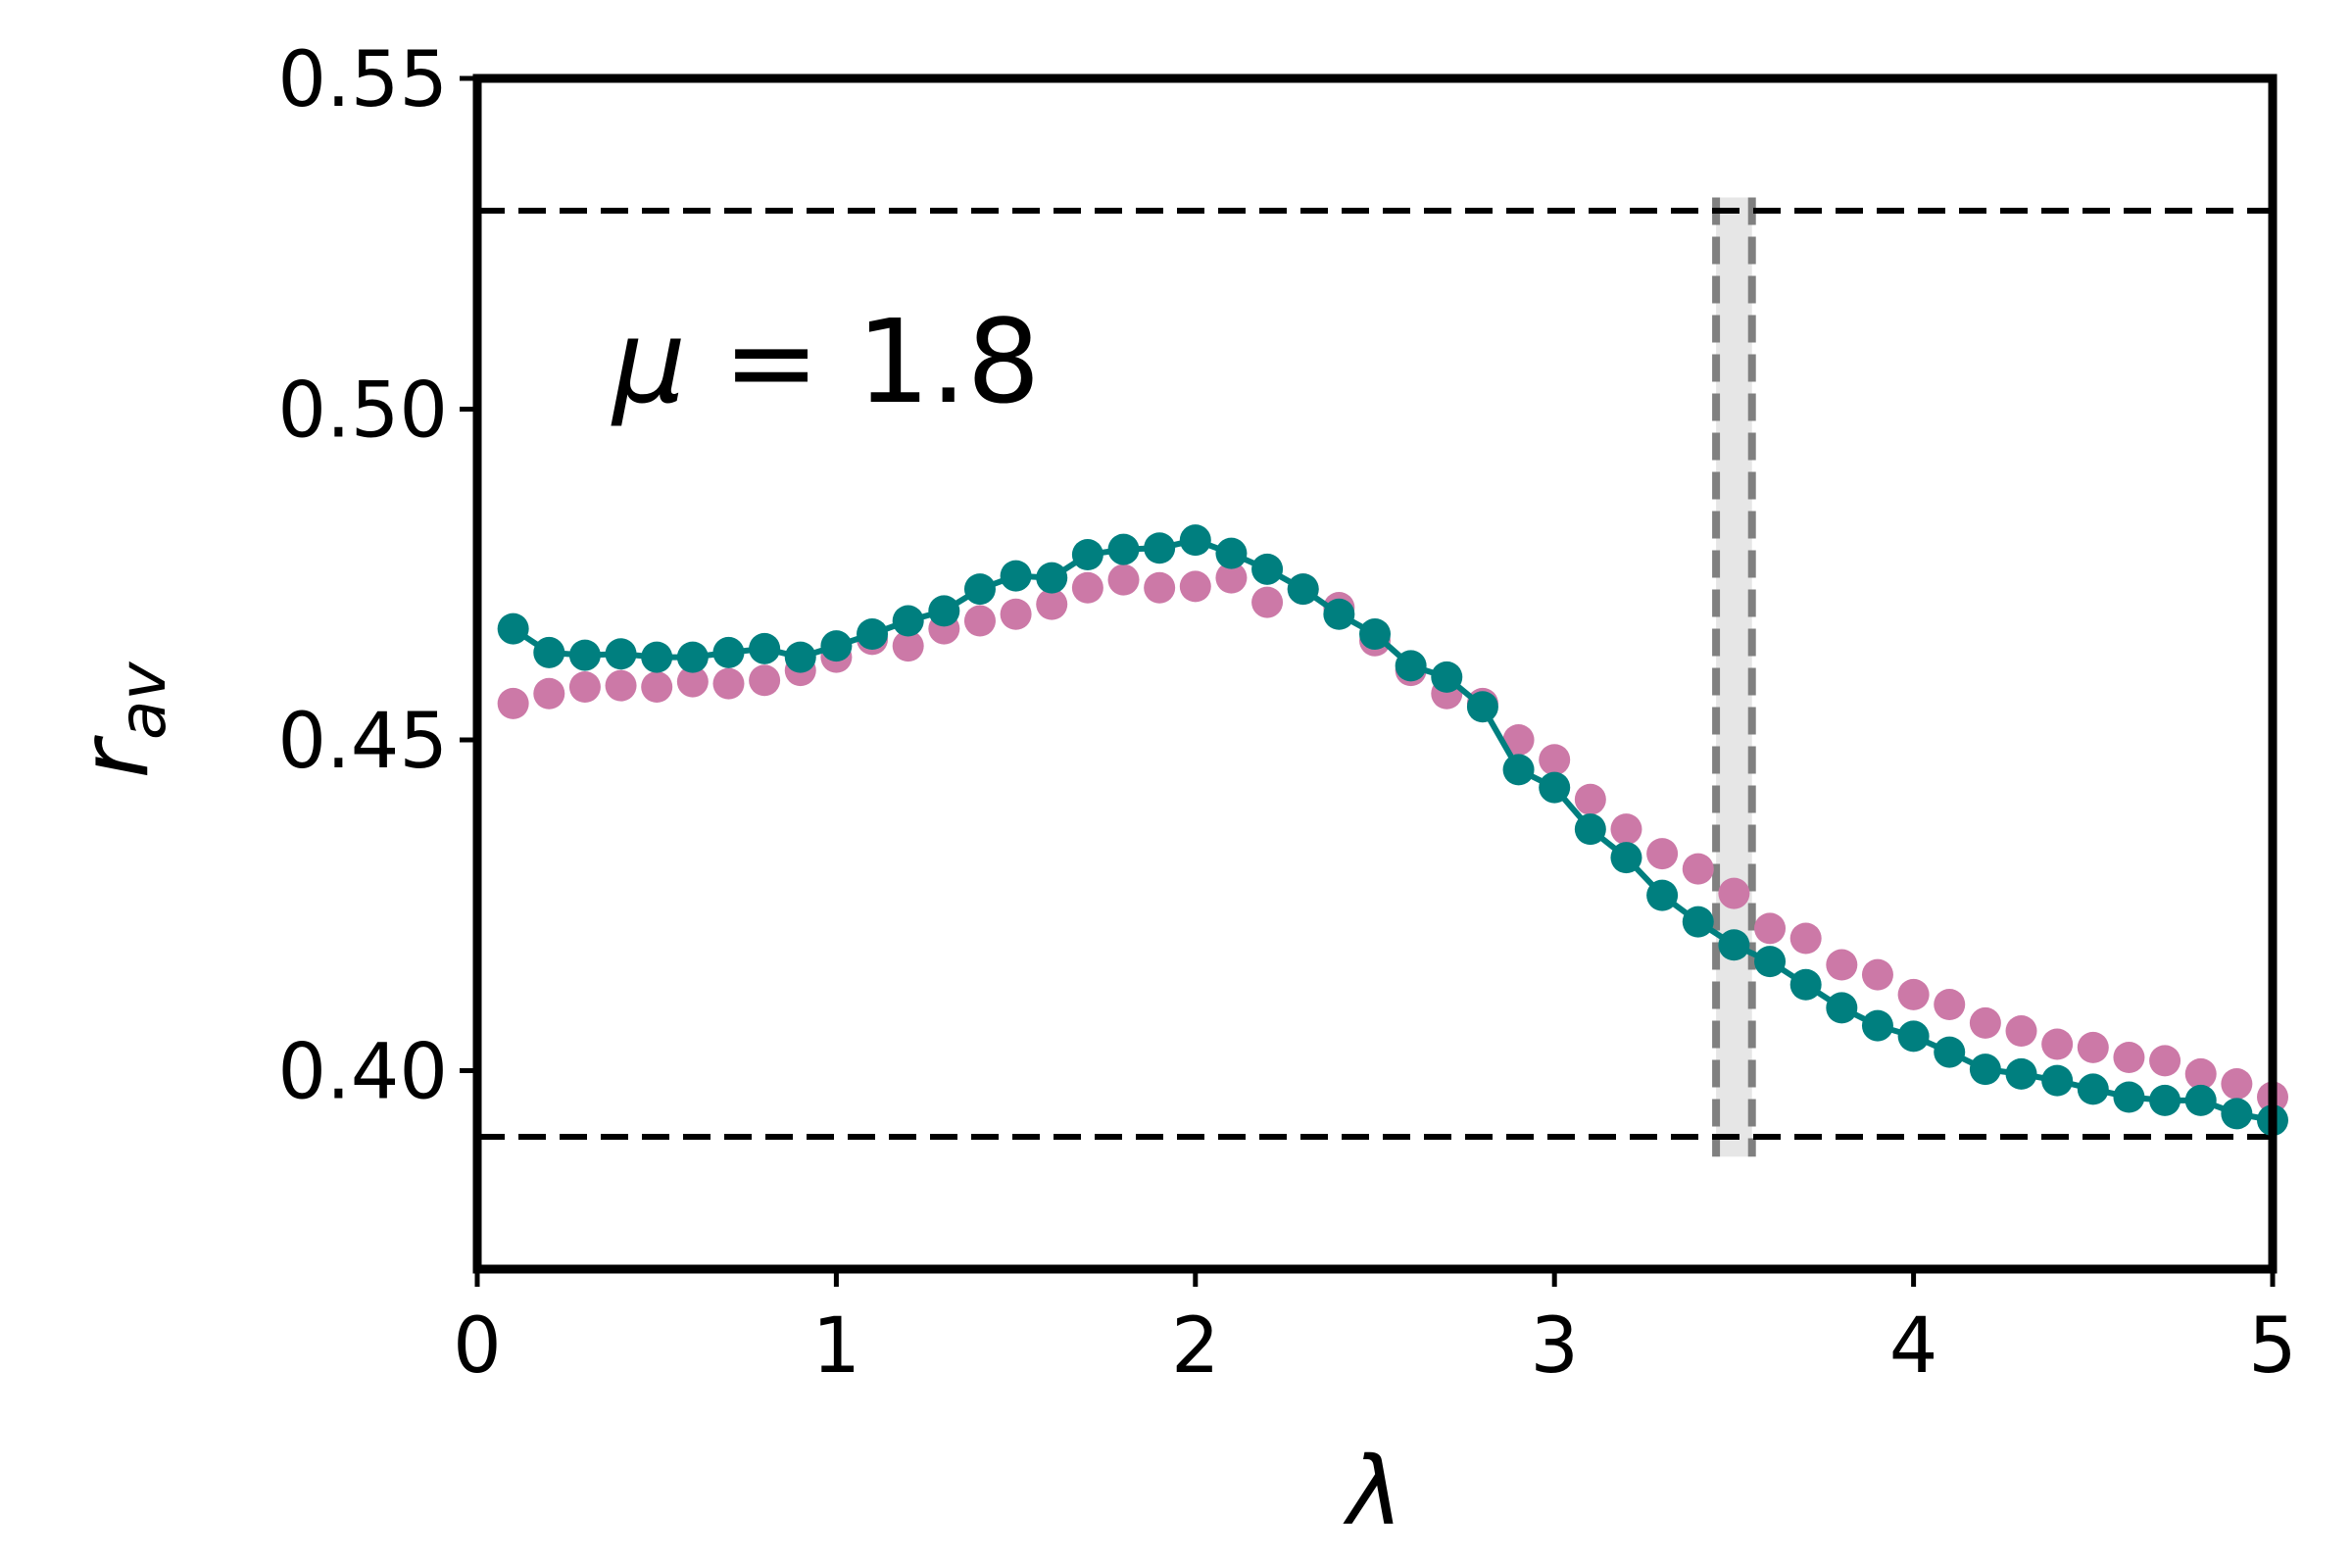  What do you see at coordinates (648, 361) in the screenshot?
I see `mu-symbol: μ` at bounding box center [648, 361].